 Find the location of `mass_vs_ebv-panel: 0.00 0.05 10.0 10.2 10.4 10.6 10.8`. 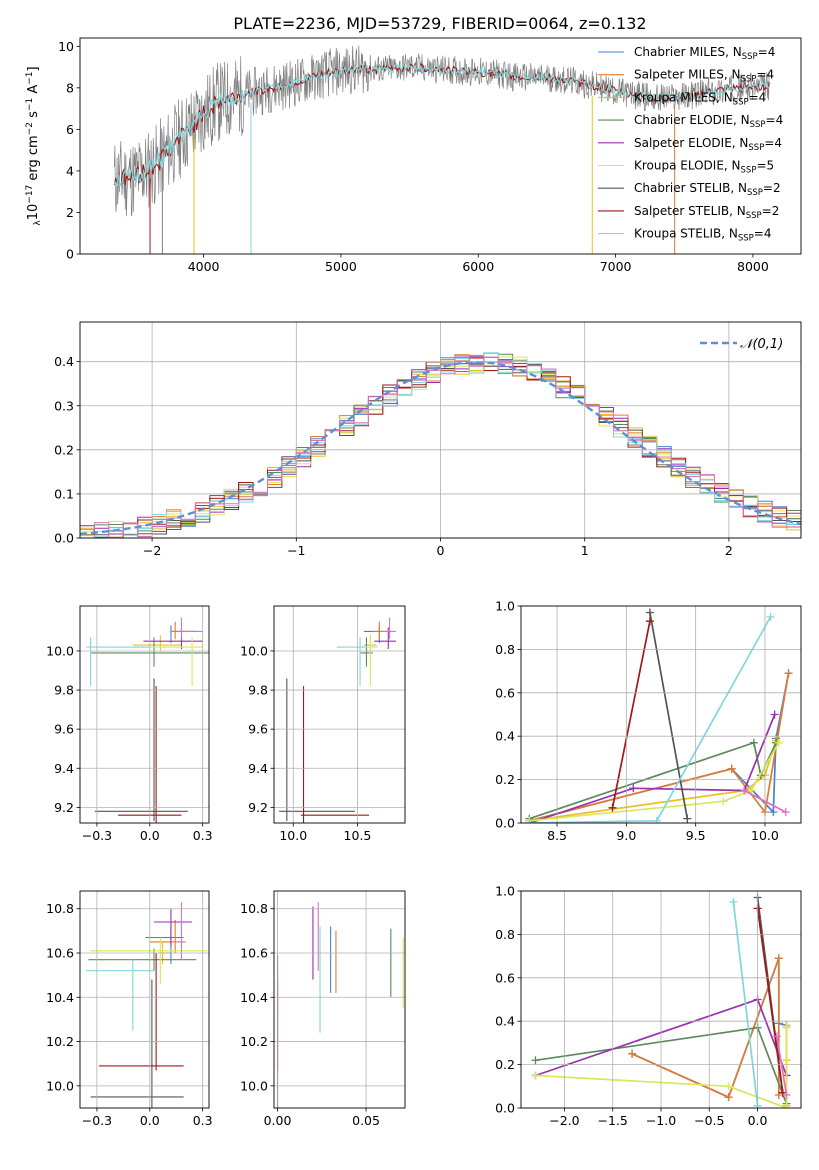

mass_vs_ebv-panel: 0.00 0.05 10.0 10.2 10.4 10.6 10.8 is located at coordinates (323, 1009).